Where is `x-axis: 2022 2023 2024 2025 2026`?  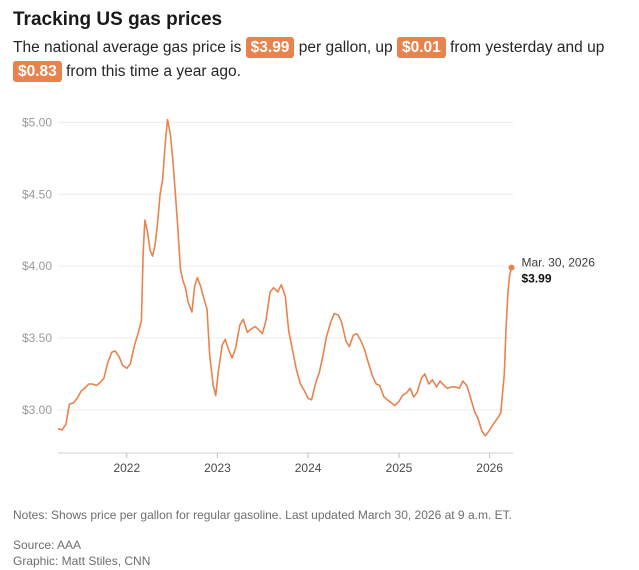 x-axis: 2022 2023 2024 2025 2026 is located at coordinates (308, 464).